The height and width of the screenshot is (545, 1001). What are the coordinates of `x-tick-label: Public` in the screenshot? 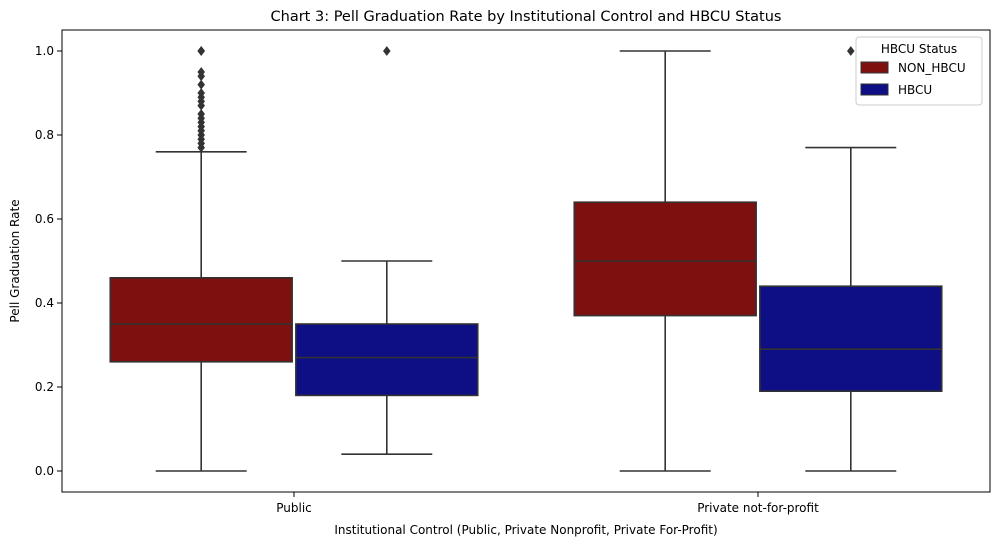 It's located at (294, 508).